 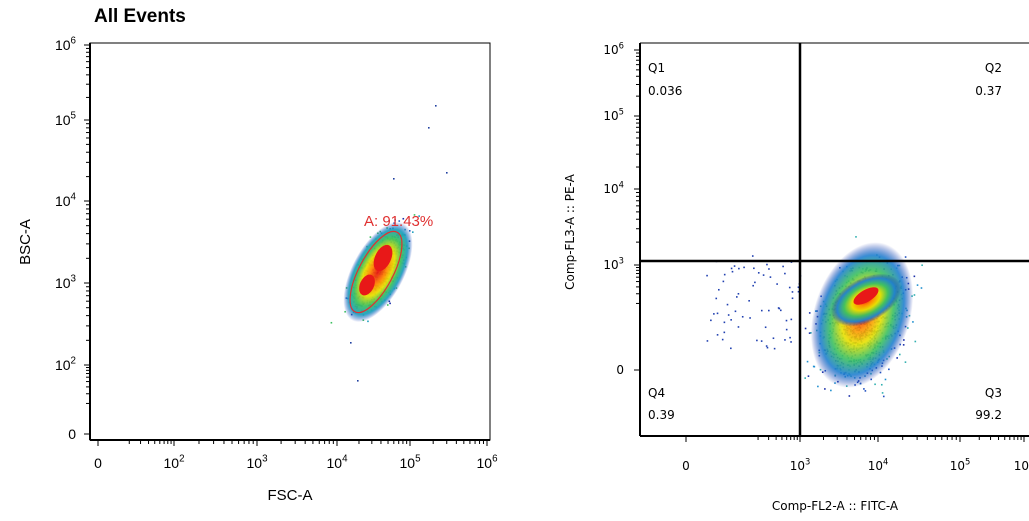 I want to click on chart-1-x-label: FSC-A, so click(x=290, y=495).